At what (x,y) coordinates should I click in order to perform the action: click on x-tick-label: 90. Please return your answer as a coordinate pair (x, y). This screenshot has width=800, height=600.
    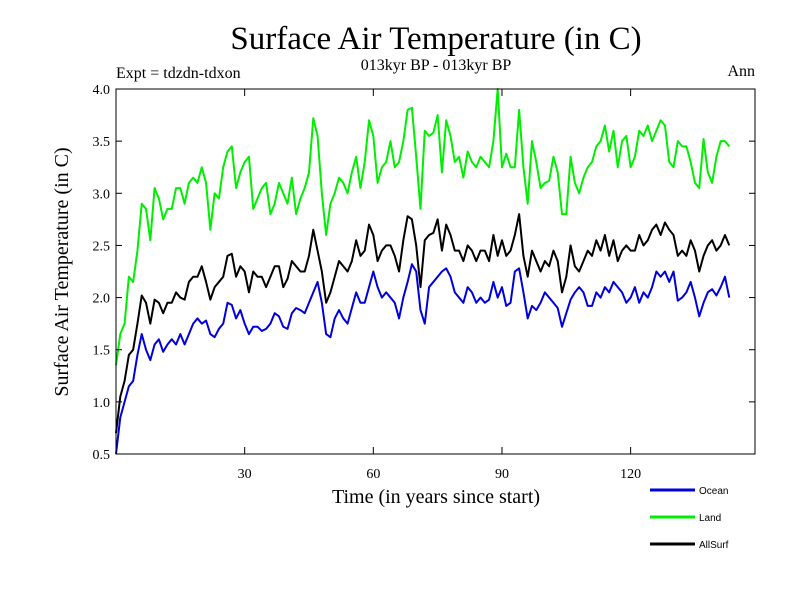
    Looking at the image, I should click on (502, 474).